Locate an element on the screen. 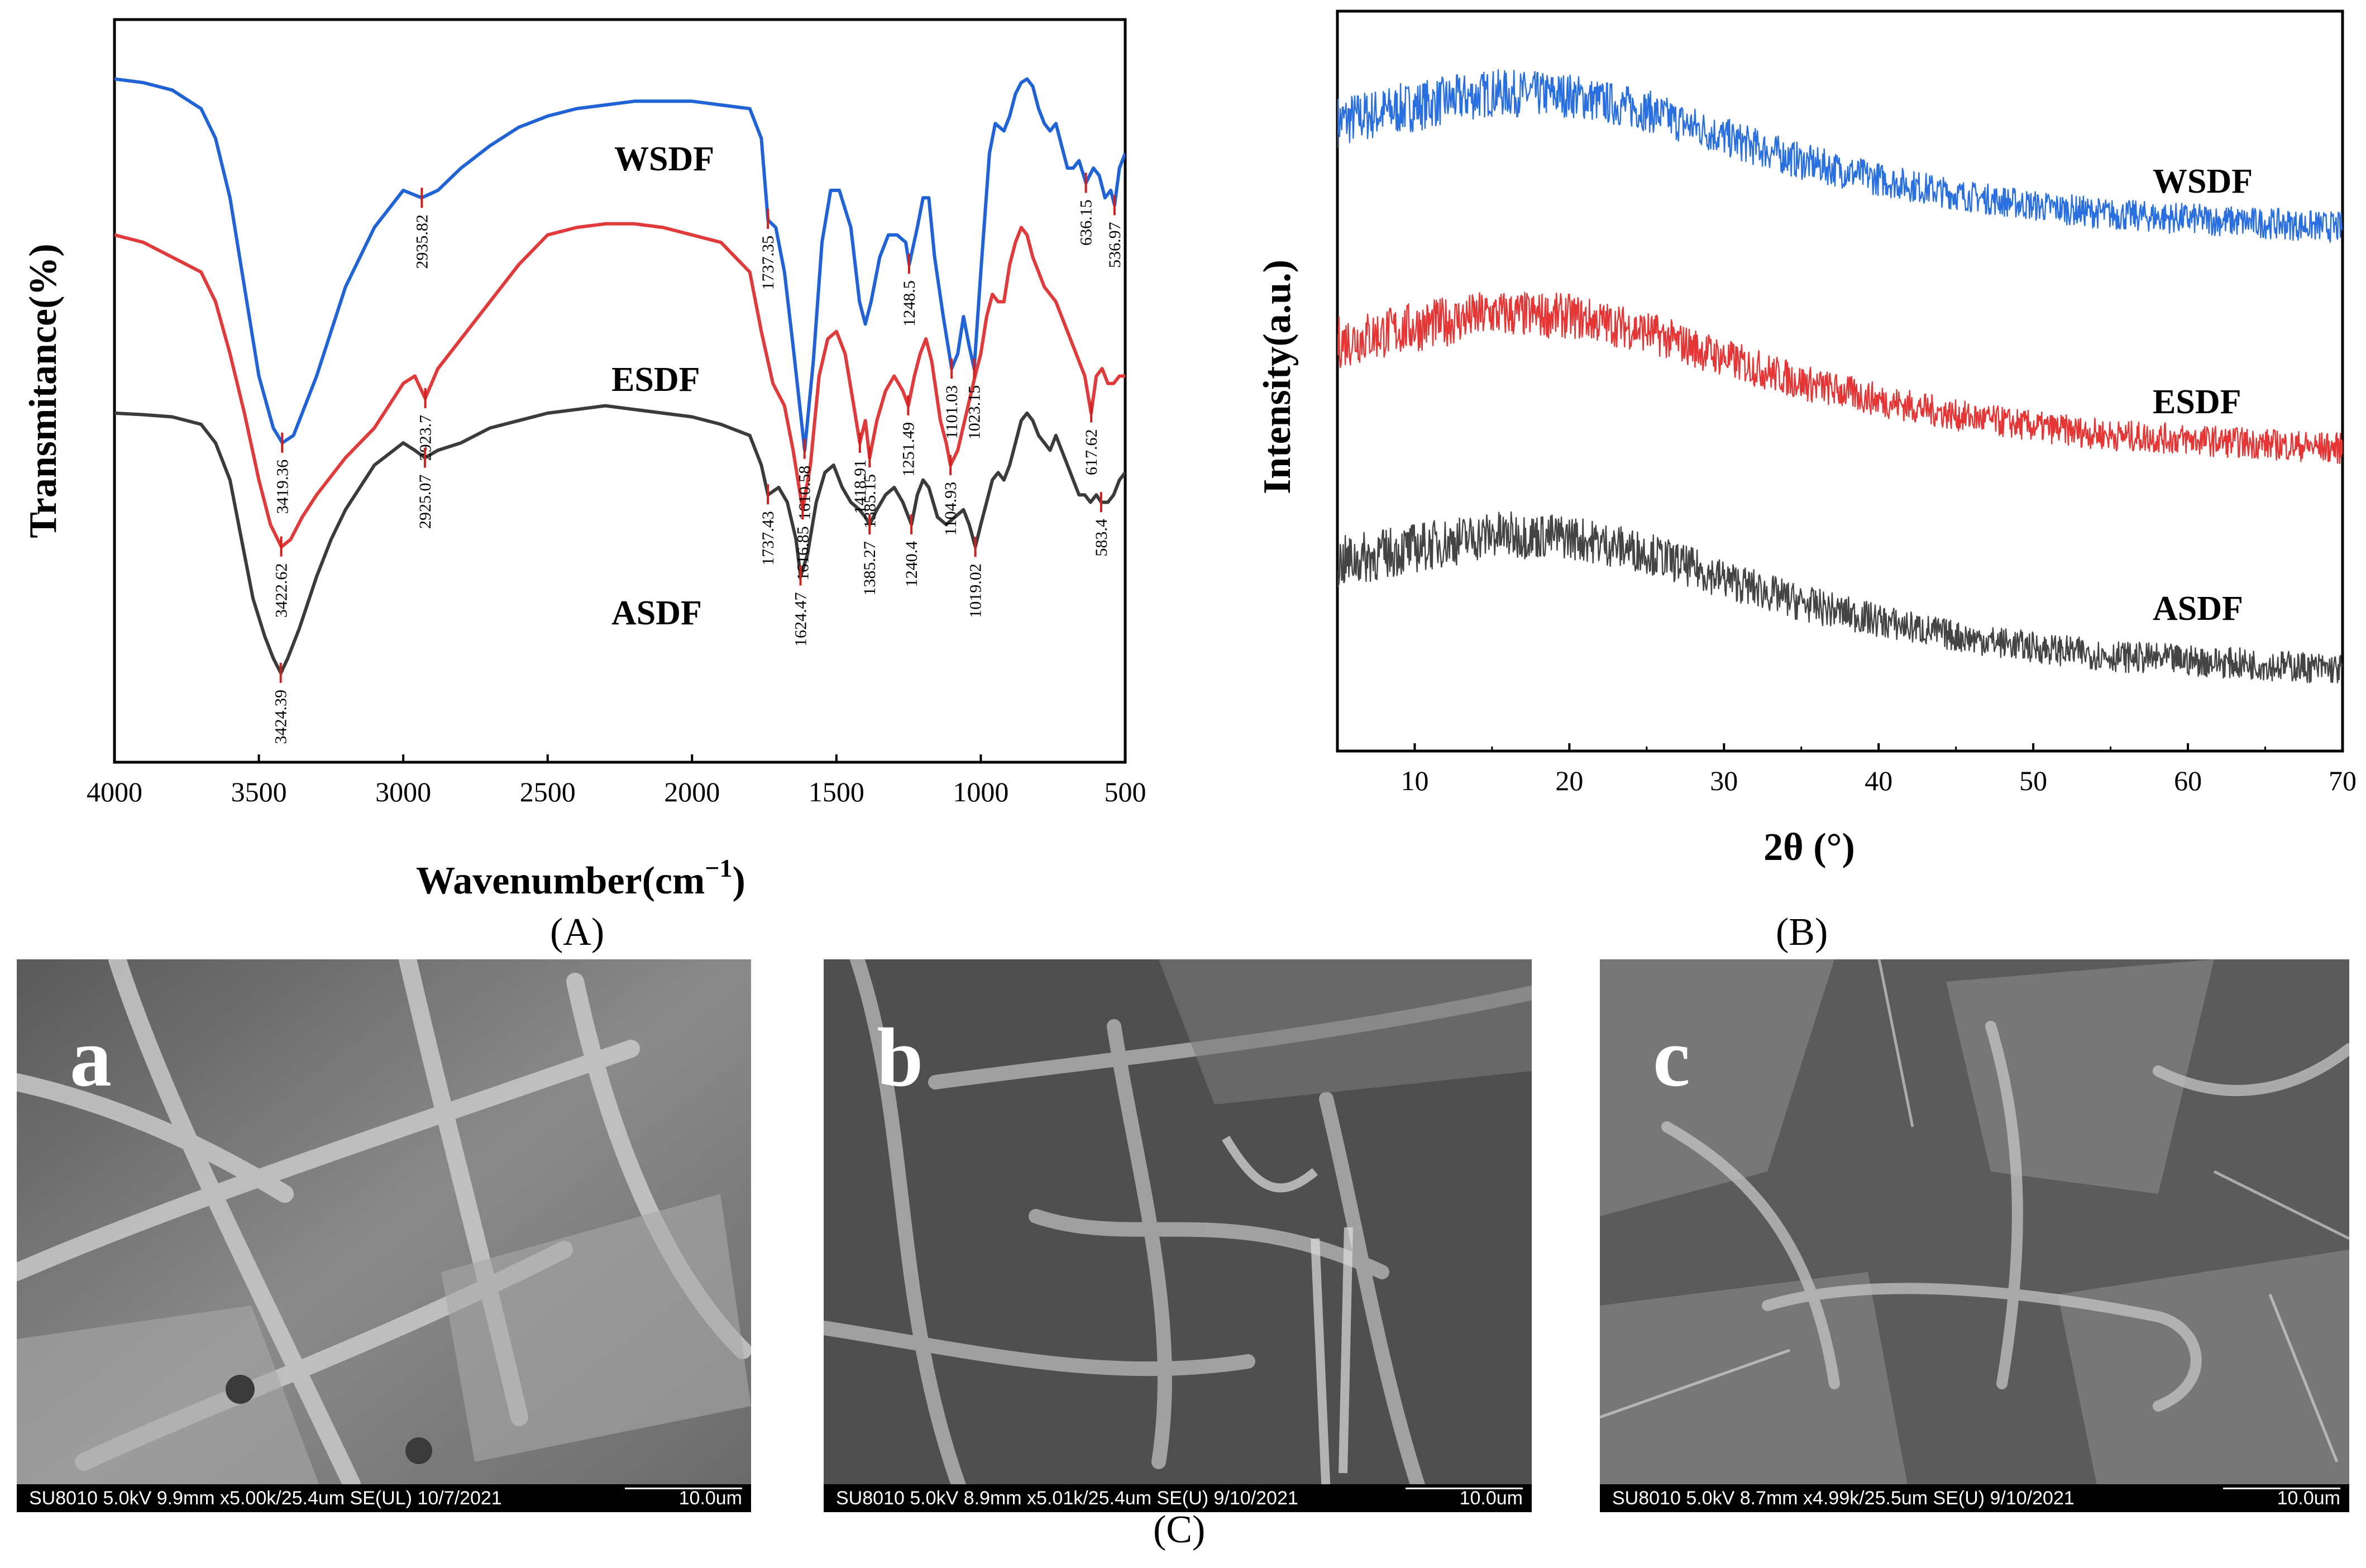 The width and height of the screenshot is (2366, 1568). ftir-peak-label: 1023.15 is located at coordinates (974, 412).